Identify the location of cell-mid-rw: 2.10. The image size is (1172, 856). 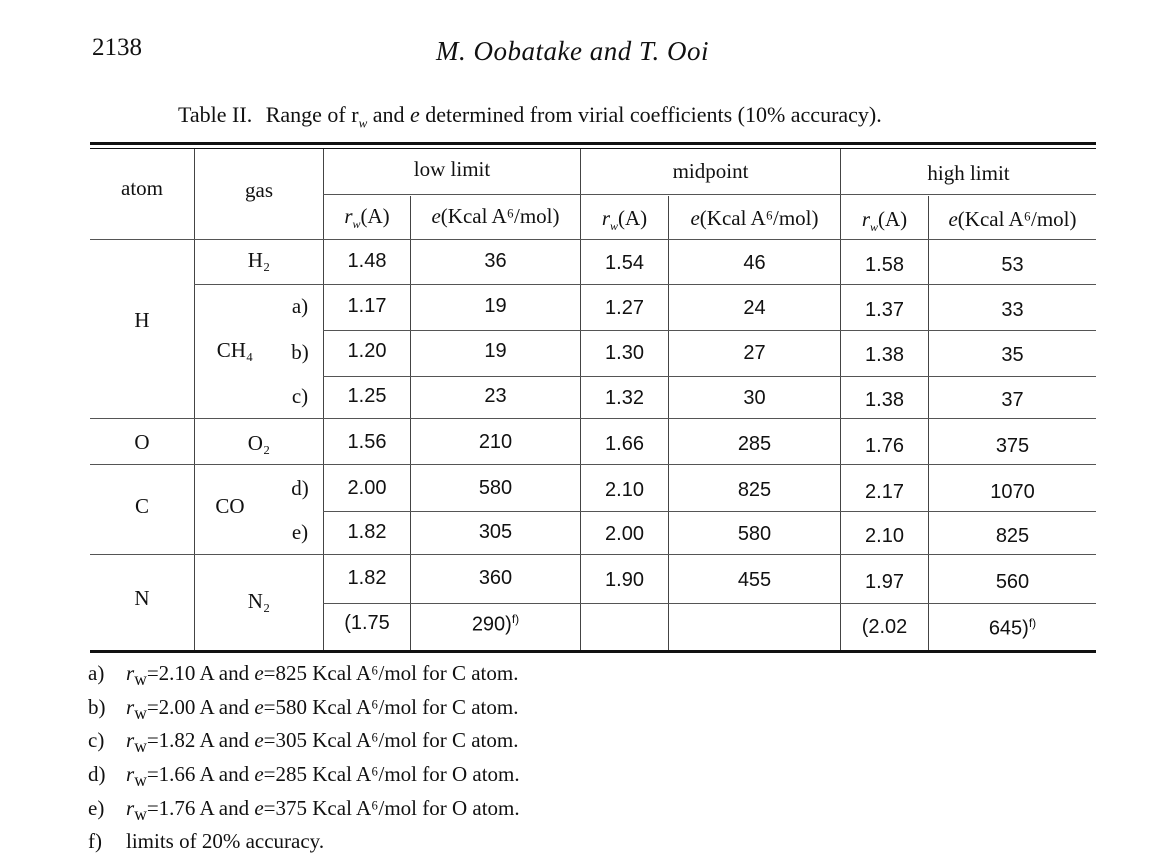
(624, 490).